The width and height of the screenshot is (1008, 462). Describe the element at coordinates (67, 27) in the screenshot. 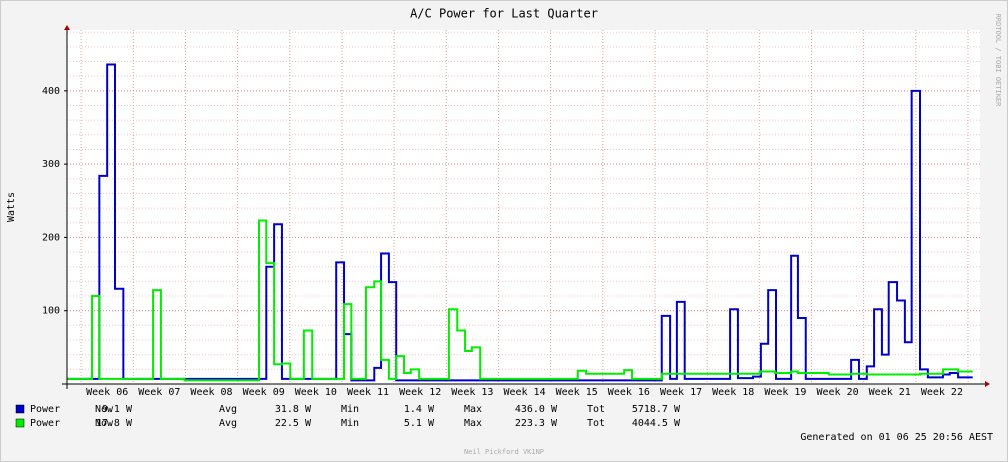

I see `y-axis-arrow` at that location.